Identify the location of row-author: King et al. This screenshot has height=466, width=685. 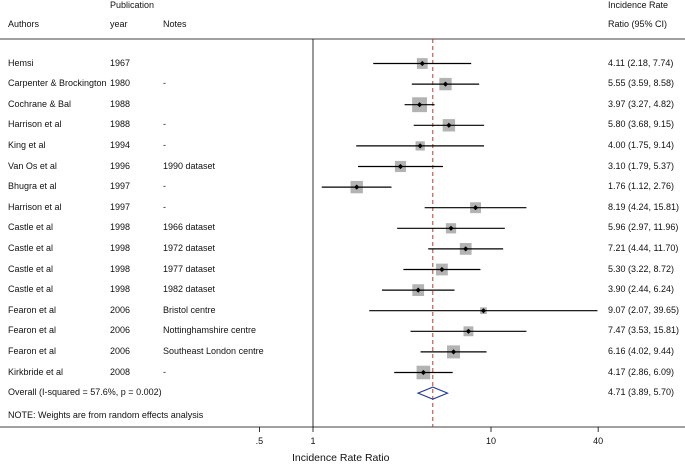
(27, 144).